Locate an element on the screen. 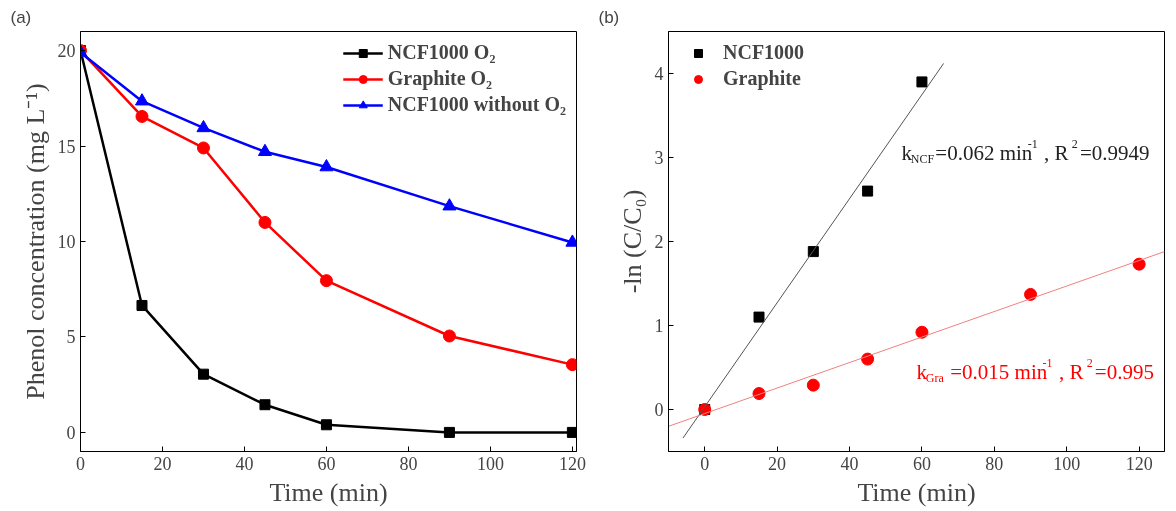  legend-label: Graphite is located at coordinates (762, 78).